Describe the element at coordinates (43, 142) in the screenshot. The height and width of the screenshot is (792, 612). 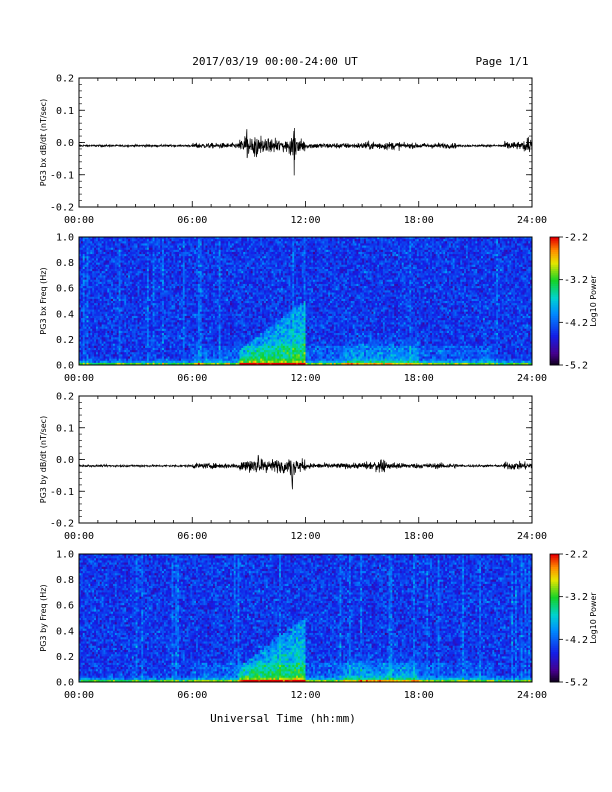
I see `y-axis-label: PG3 bx dB/dt (nT/sec)` at that location.